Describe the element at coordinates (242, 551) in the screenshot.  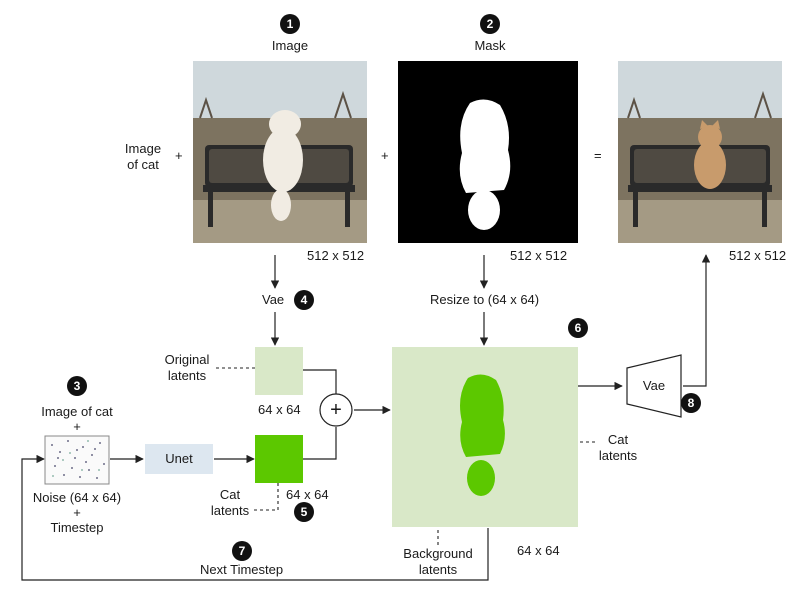
I see `step-7-badge: 7` at that location.